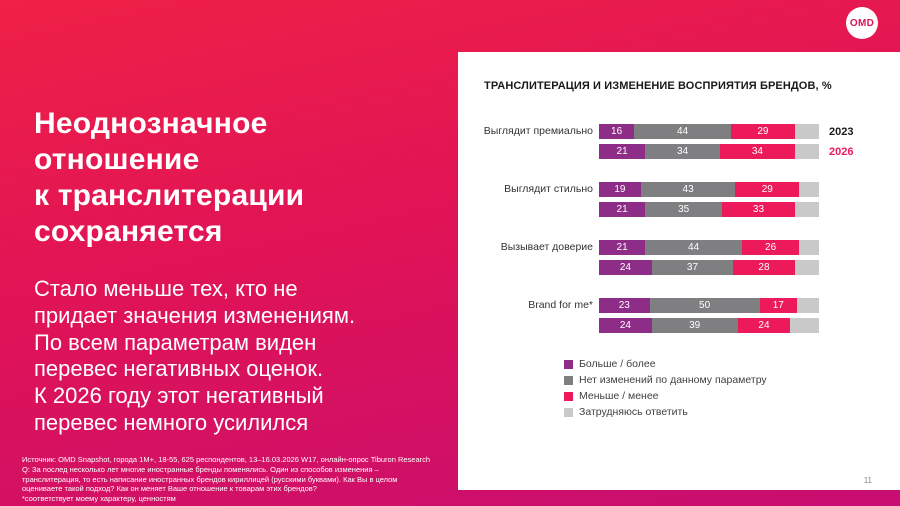 Image resolution: width=900 pixels, height=506 pixels. I want to click on stacked-bar-2026: 21 35 33, so click(709, 209).